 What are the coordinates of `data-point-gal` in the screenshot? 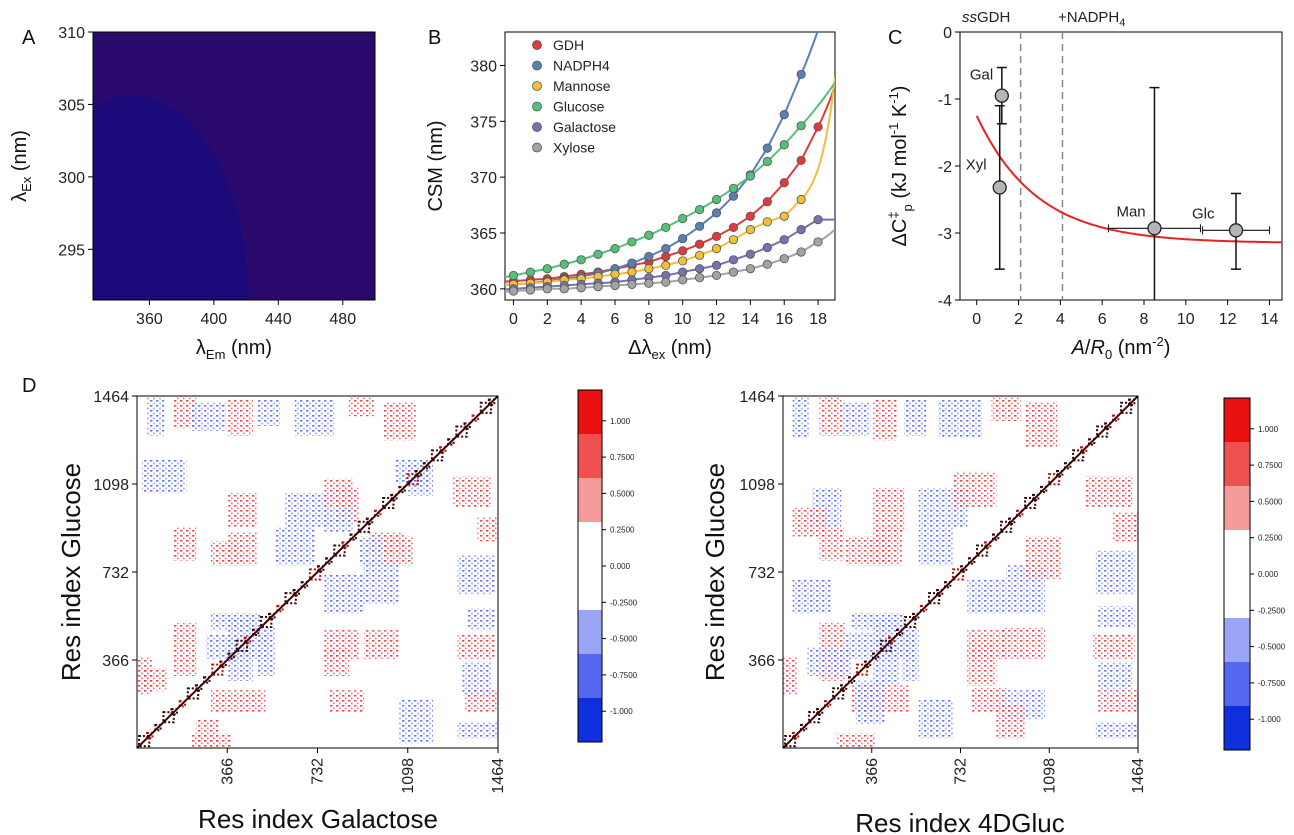 It's located at (1001, 95).